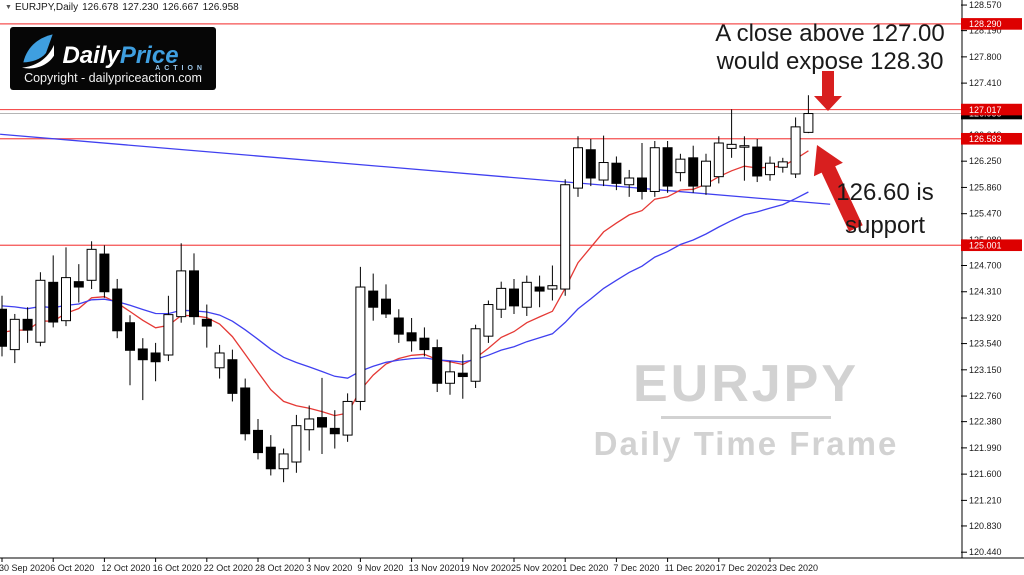 This screenshot has width=1024, height=575. I want to click on line-price-label-text: 128.290, so click(985, 24).